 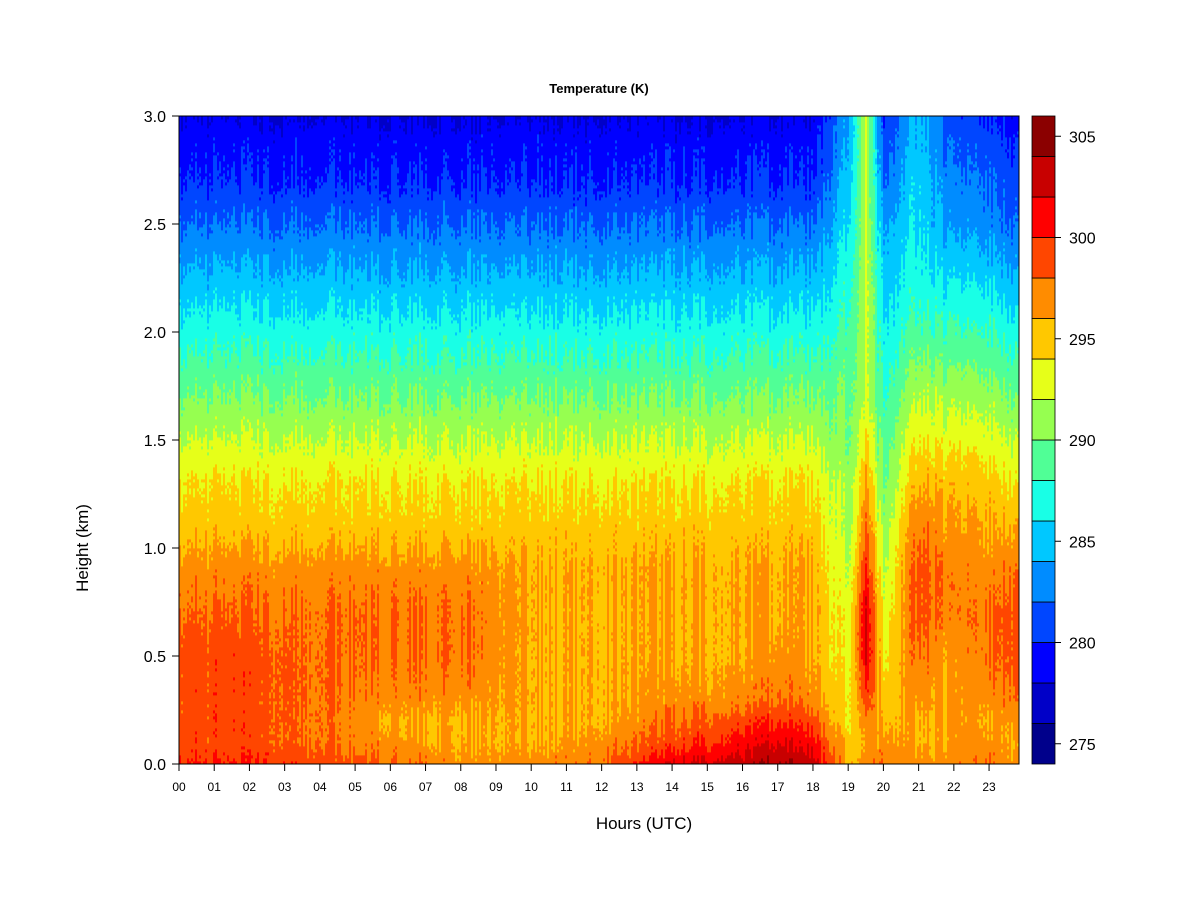 What do you see at coordinates (813, 787) in the screenshot?
I see `x-tick-label: 18` at bounding box center [813, 787].